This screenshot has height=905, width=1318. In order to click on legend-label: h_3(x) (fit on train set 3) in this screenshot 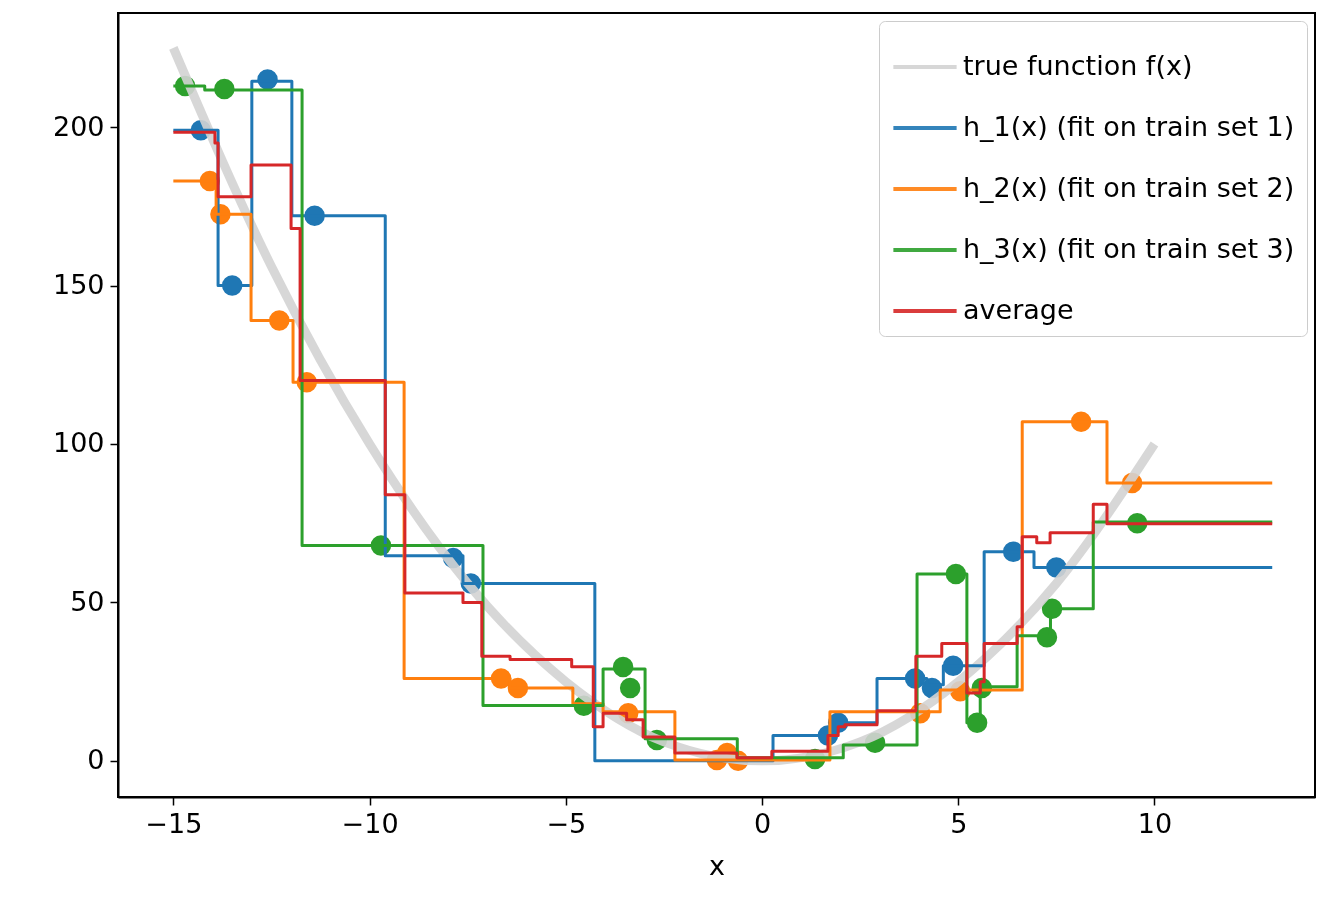, I will do `click(1129, 248)`.